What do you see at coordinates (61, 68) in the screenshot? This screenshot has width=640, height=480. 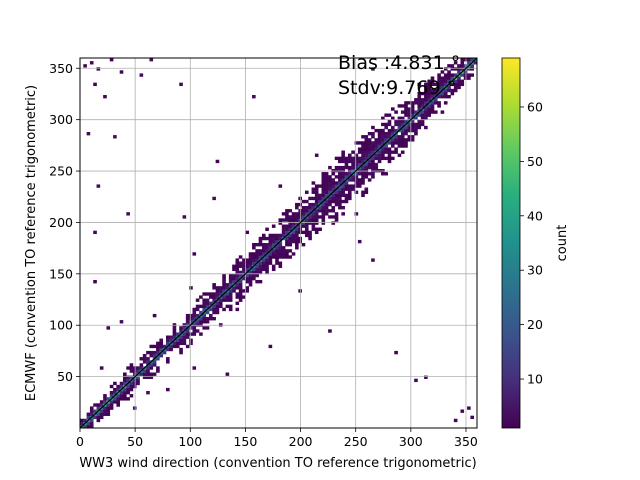 I see `y-tick-label: 350` at bounding box center [61, 68].